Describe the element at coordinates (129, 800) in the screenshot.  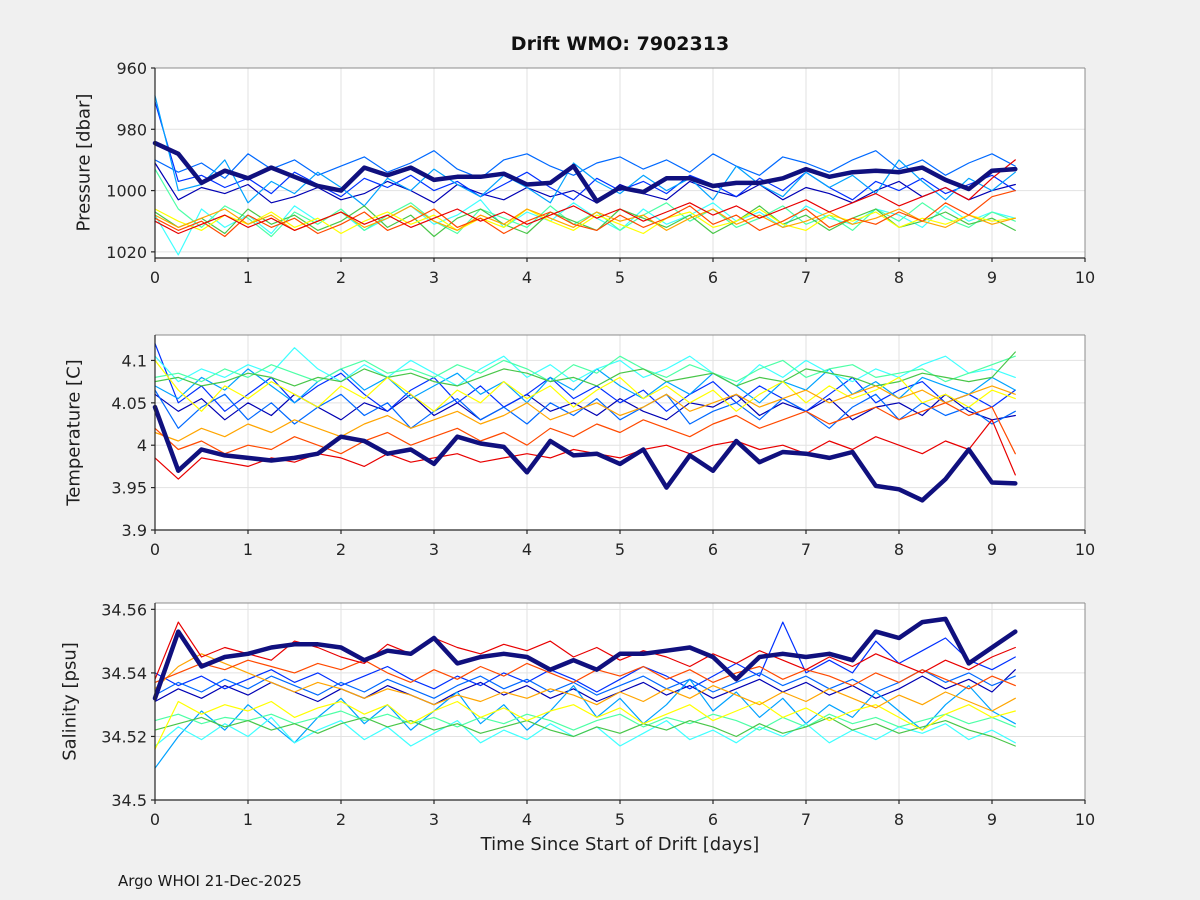
I see `y-tick-label: 34.5` at that location.